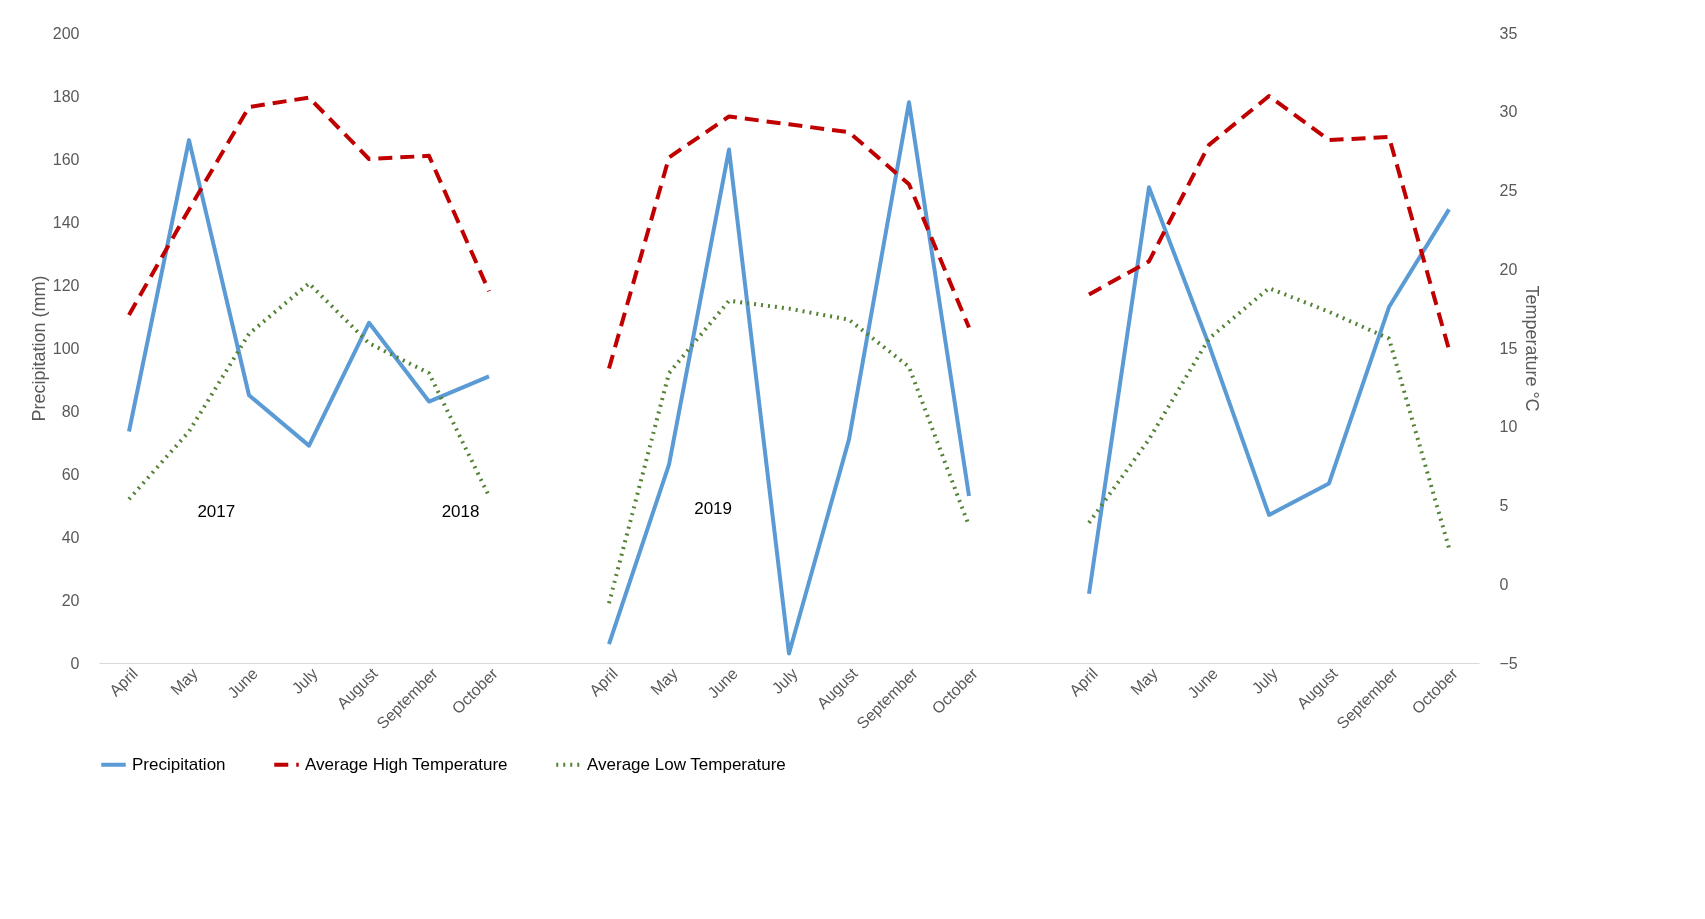 The width and height of the screenshot is (1705, 919). What do you see at coordinates (70, 537) in the screenshot?
I see `y-tick-label: 40` at bounding box center [70, 537].